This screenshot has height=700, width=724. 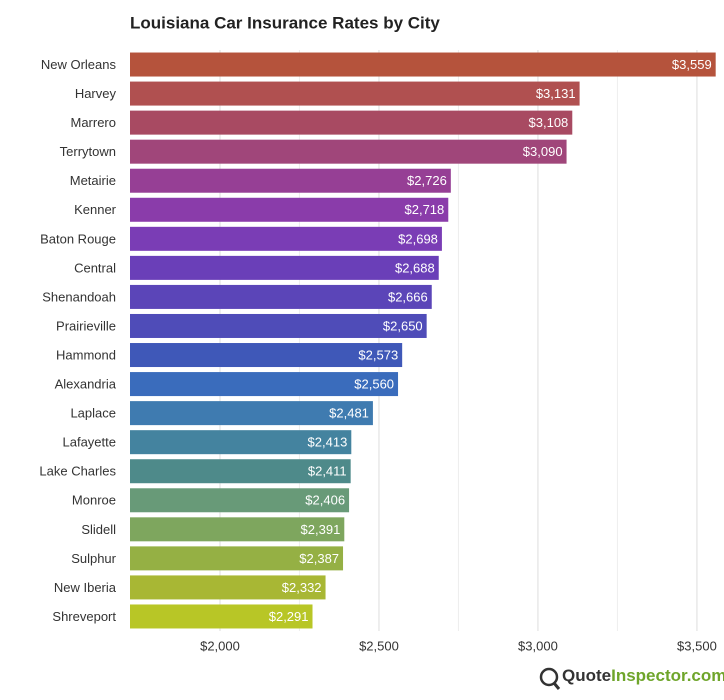 What do you see at coordinates (549, 677) in the screenshot?
I see `logo-icon` at bounding box center [549, 677].